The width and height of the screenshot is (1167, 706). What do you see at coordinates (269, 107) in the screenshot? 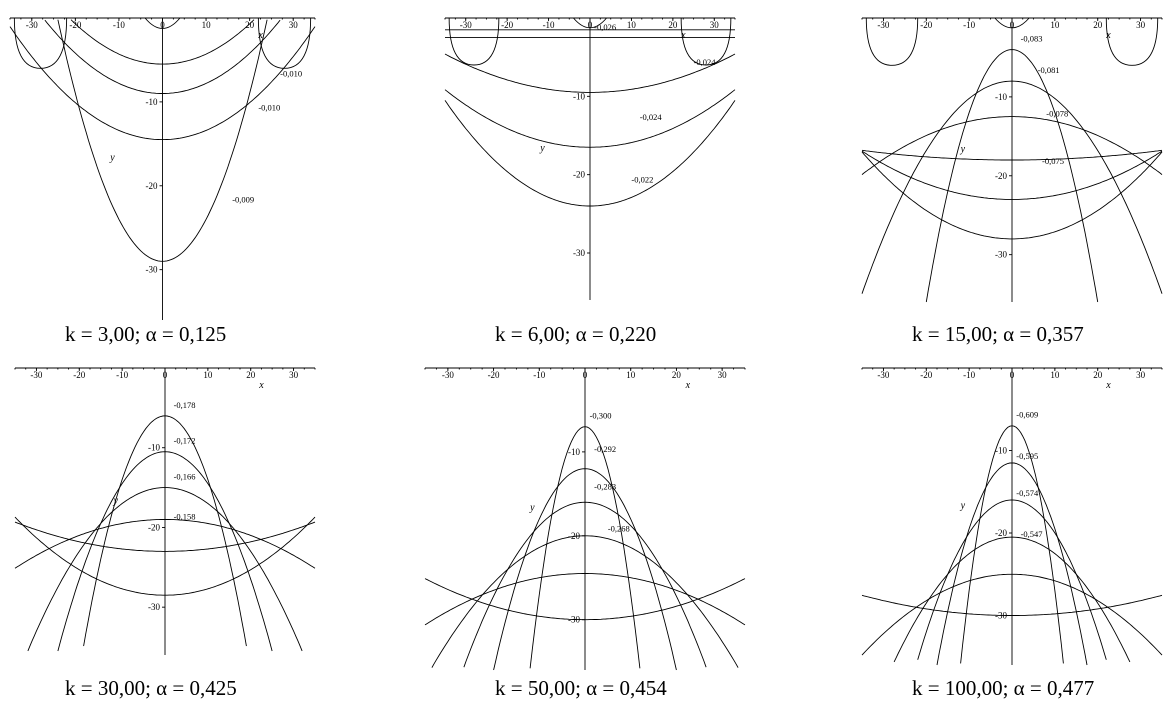
I see `contour-level-label: -0,010` at bounding box center [269, 107].